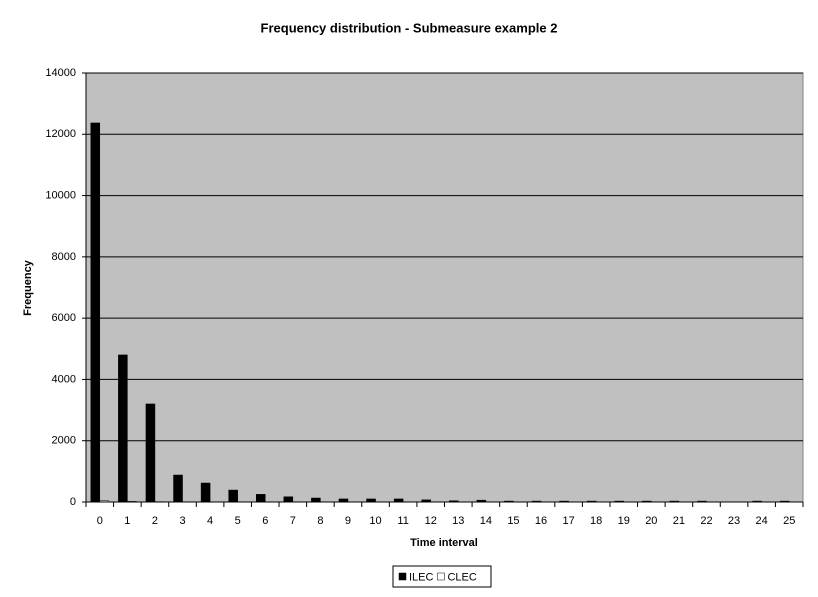 This screenshot has height=597, width=818. What do you see at coordinates (64, 379) in the screenshot?
I see `y-tick-label: 4000` at bounding box center [64, 379].